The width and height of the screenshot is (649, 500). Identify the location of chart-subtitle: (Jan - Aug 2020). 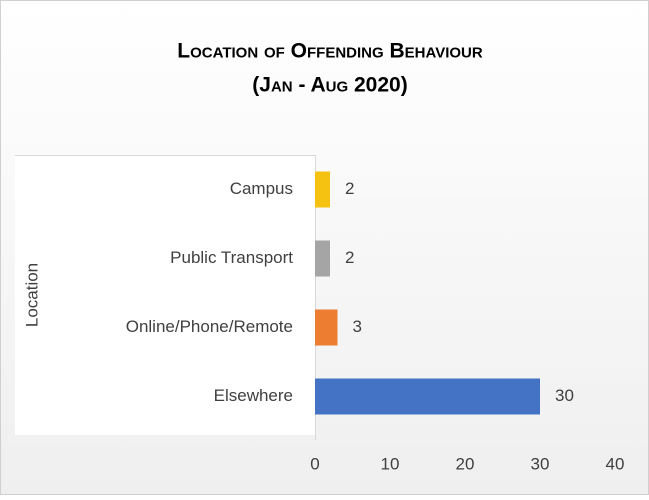
(329, 85).